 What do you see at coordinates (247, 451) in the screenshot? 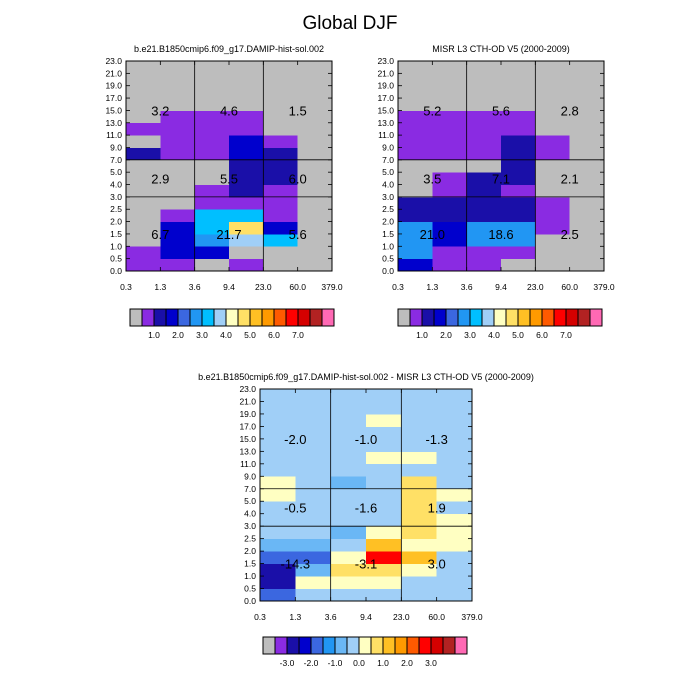
I see `y-tick-label: 13.0` at bounding box center [247, 451].